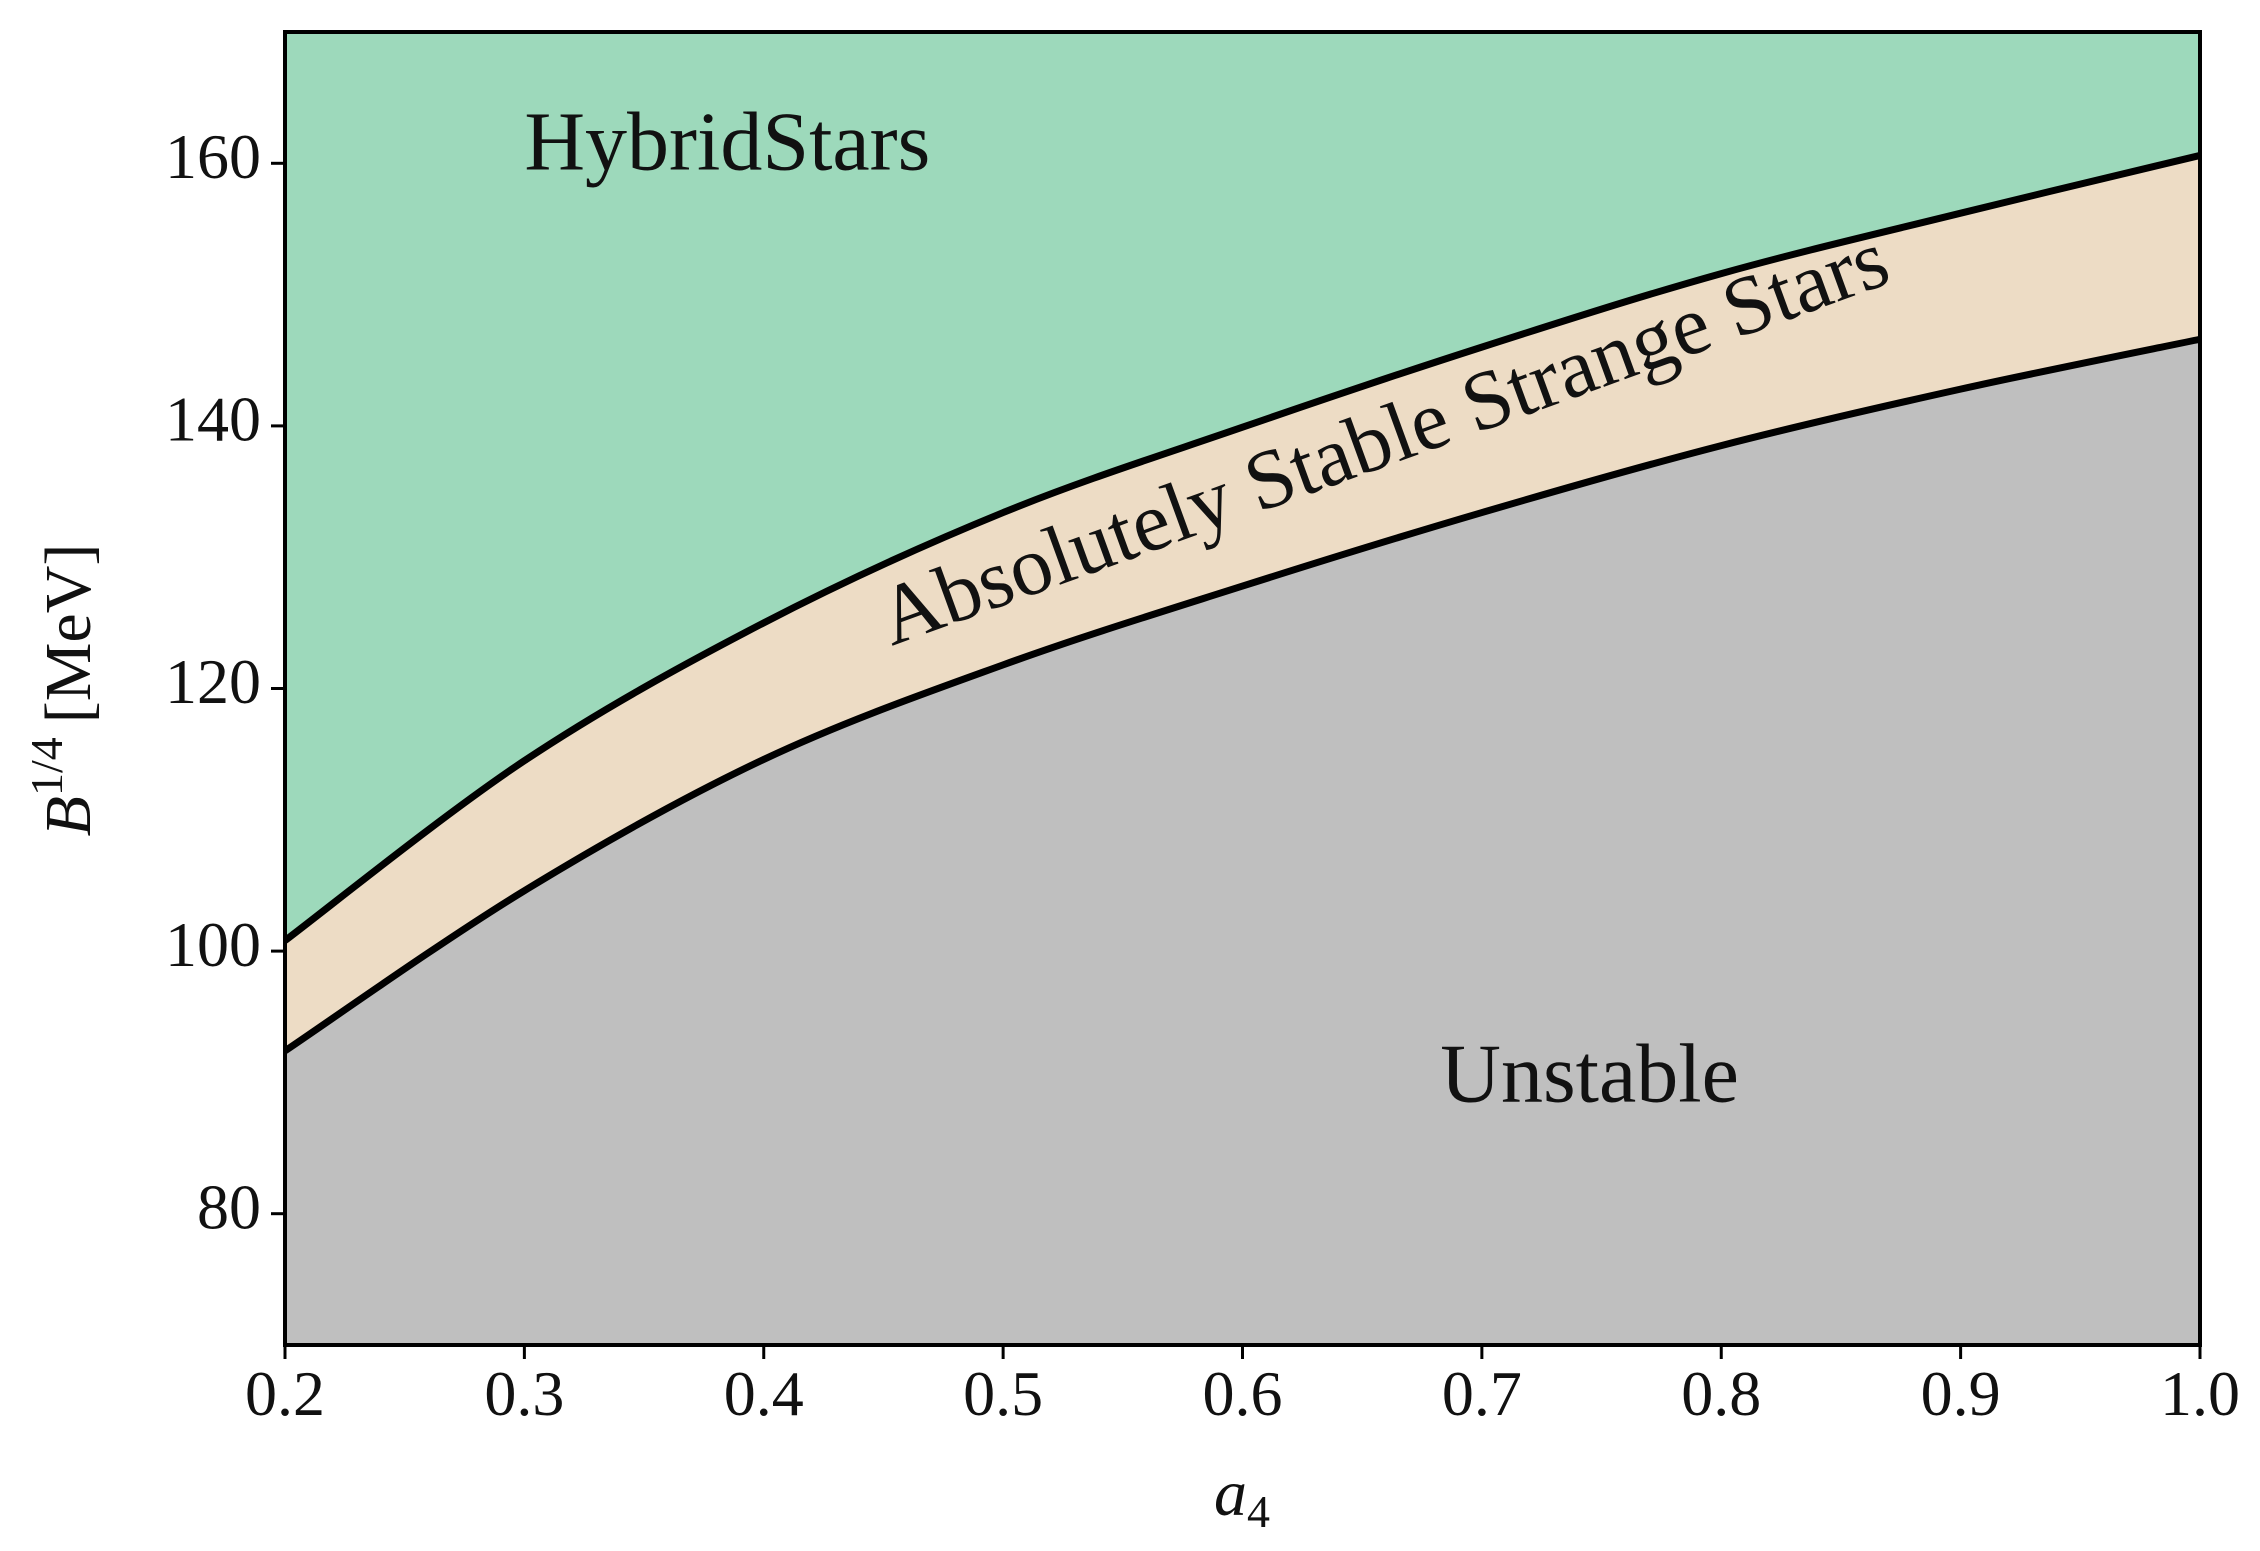  I want to click on y-tick-label: 140, so click(213, 419).